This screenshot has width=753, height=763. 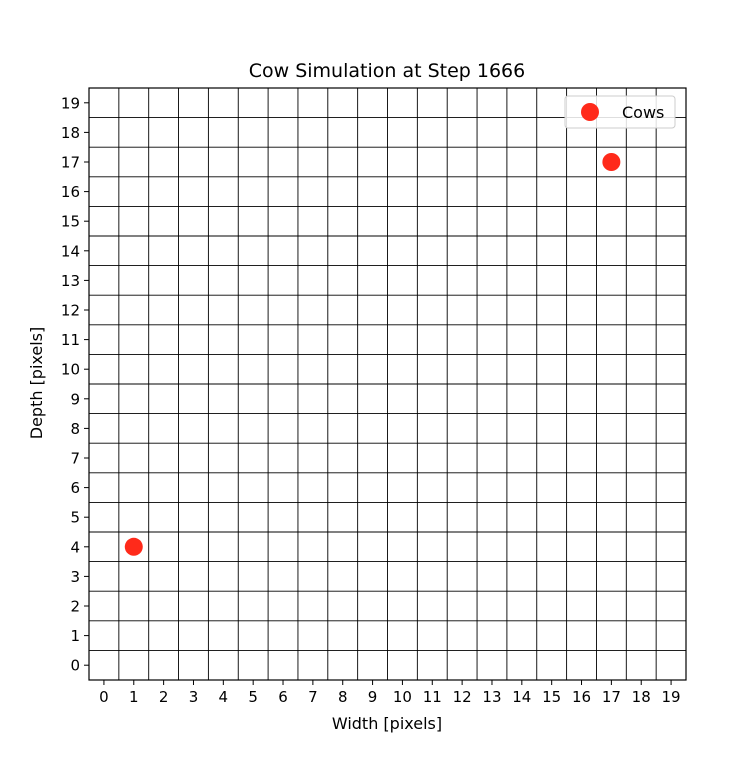 I want to click on x-tick-label: 9, so click(x=373, y=697).